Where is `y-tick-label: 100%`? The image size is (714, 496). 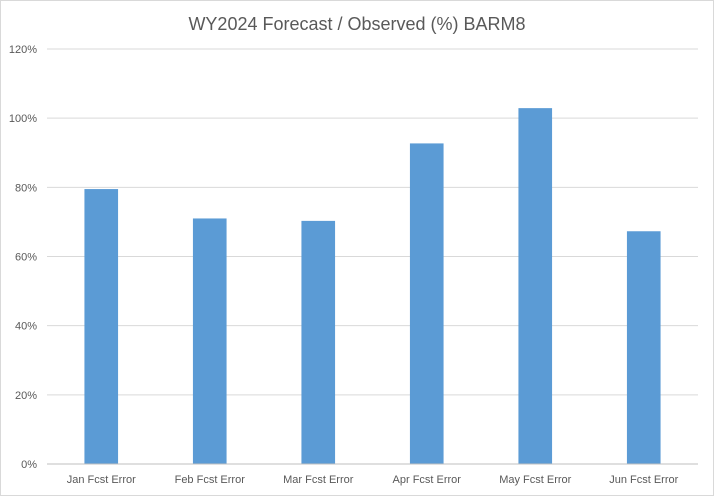
y-tick-label: 100% is located at coordinates (23, 119).